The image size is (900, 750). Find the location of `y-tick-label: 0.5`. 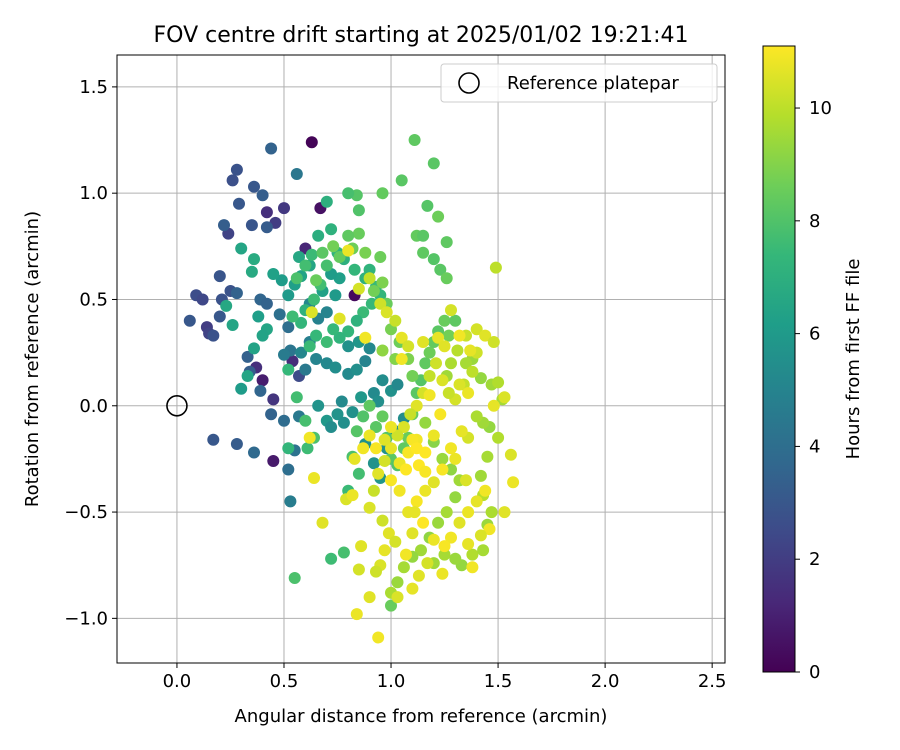

y-tick-label: 0.5 is located at coordinates (93, 299).